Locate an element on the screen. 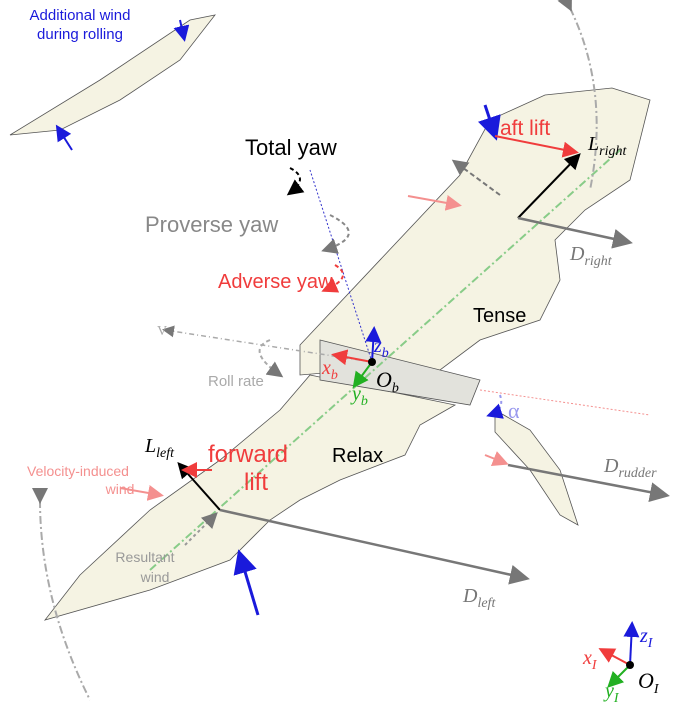 The height and width of the screenshot is (710, 683). label: aft lift is located at coordinates (525, 128).